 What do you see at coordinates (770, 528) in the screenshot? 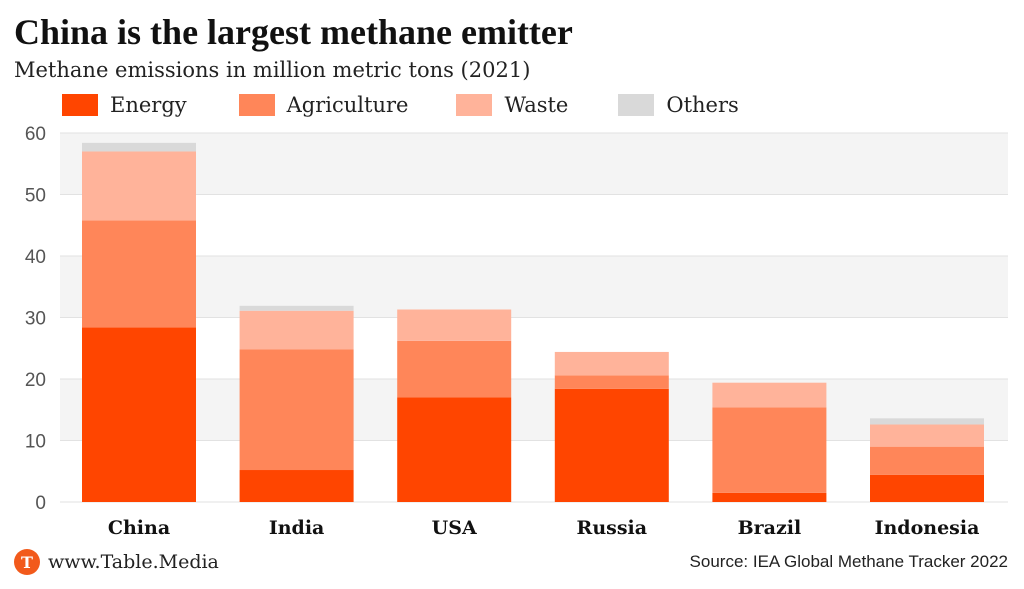
I see `x-tick-label-brazil: Brazil` at bounding box center [770, 528].